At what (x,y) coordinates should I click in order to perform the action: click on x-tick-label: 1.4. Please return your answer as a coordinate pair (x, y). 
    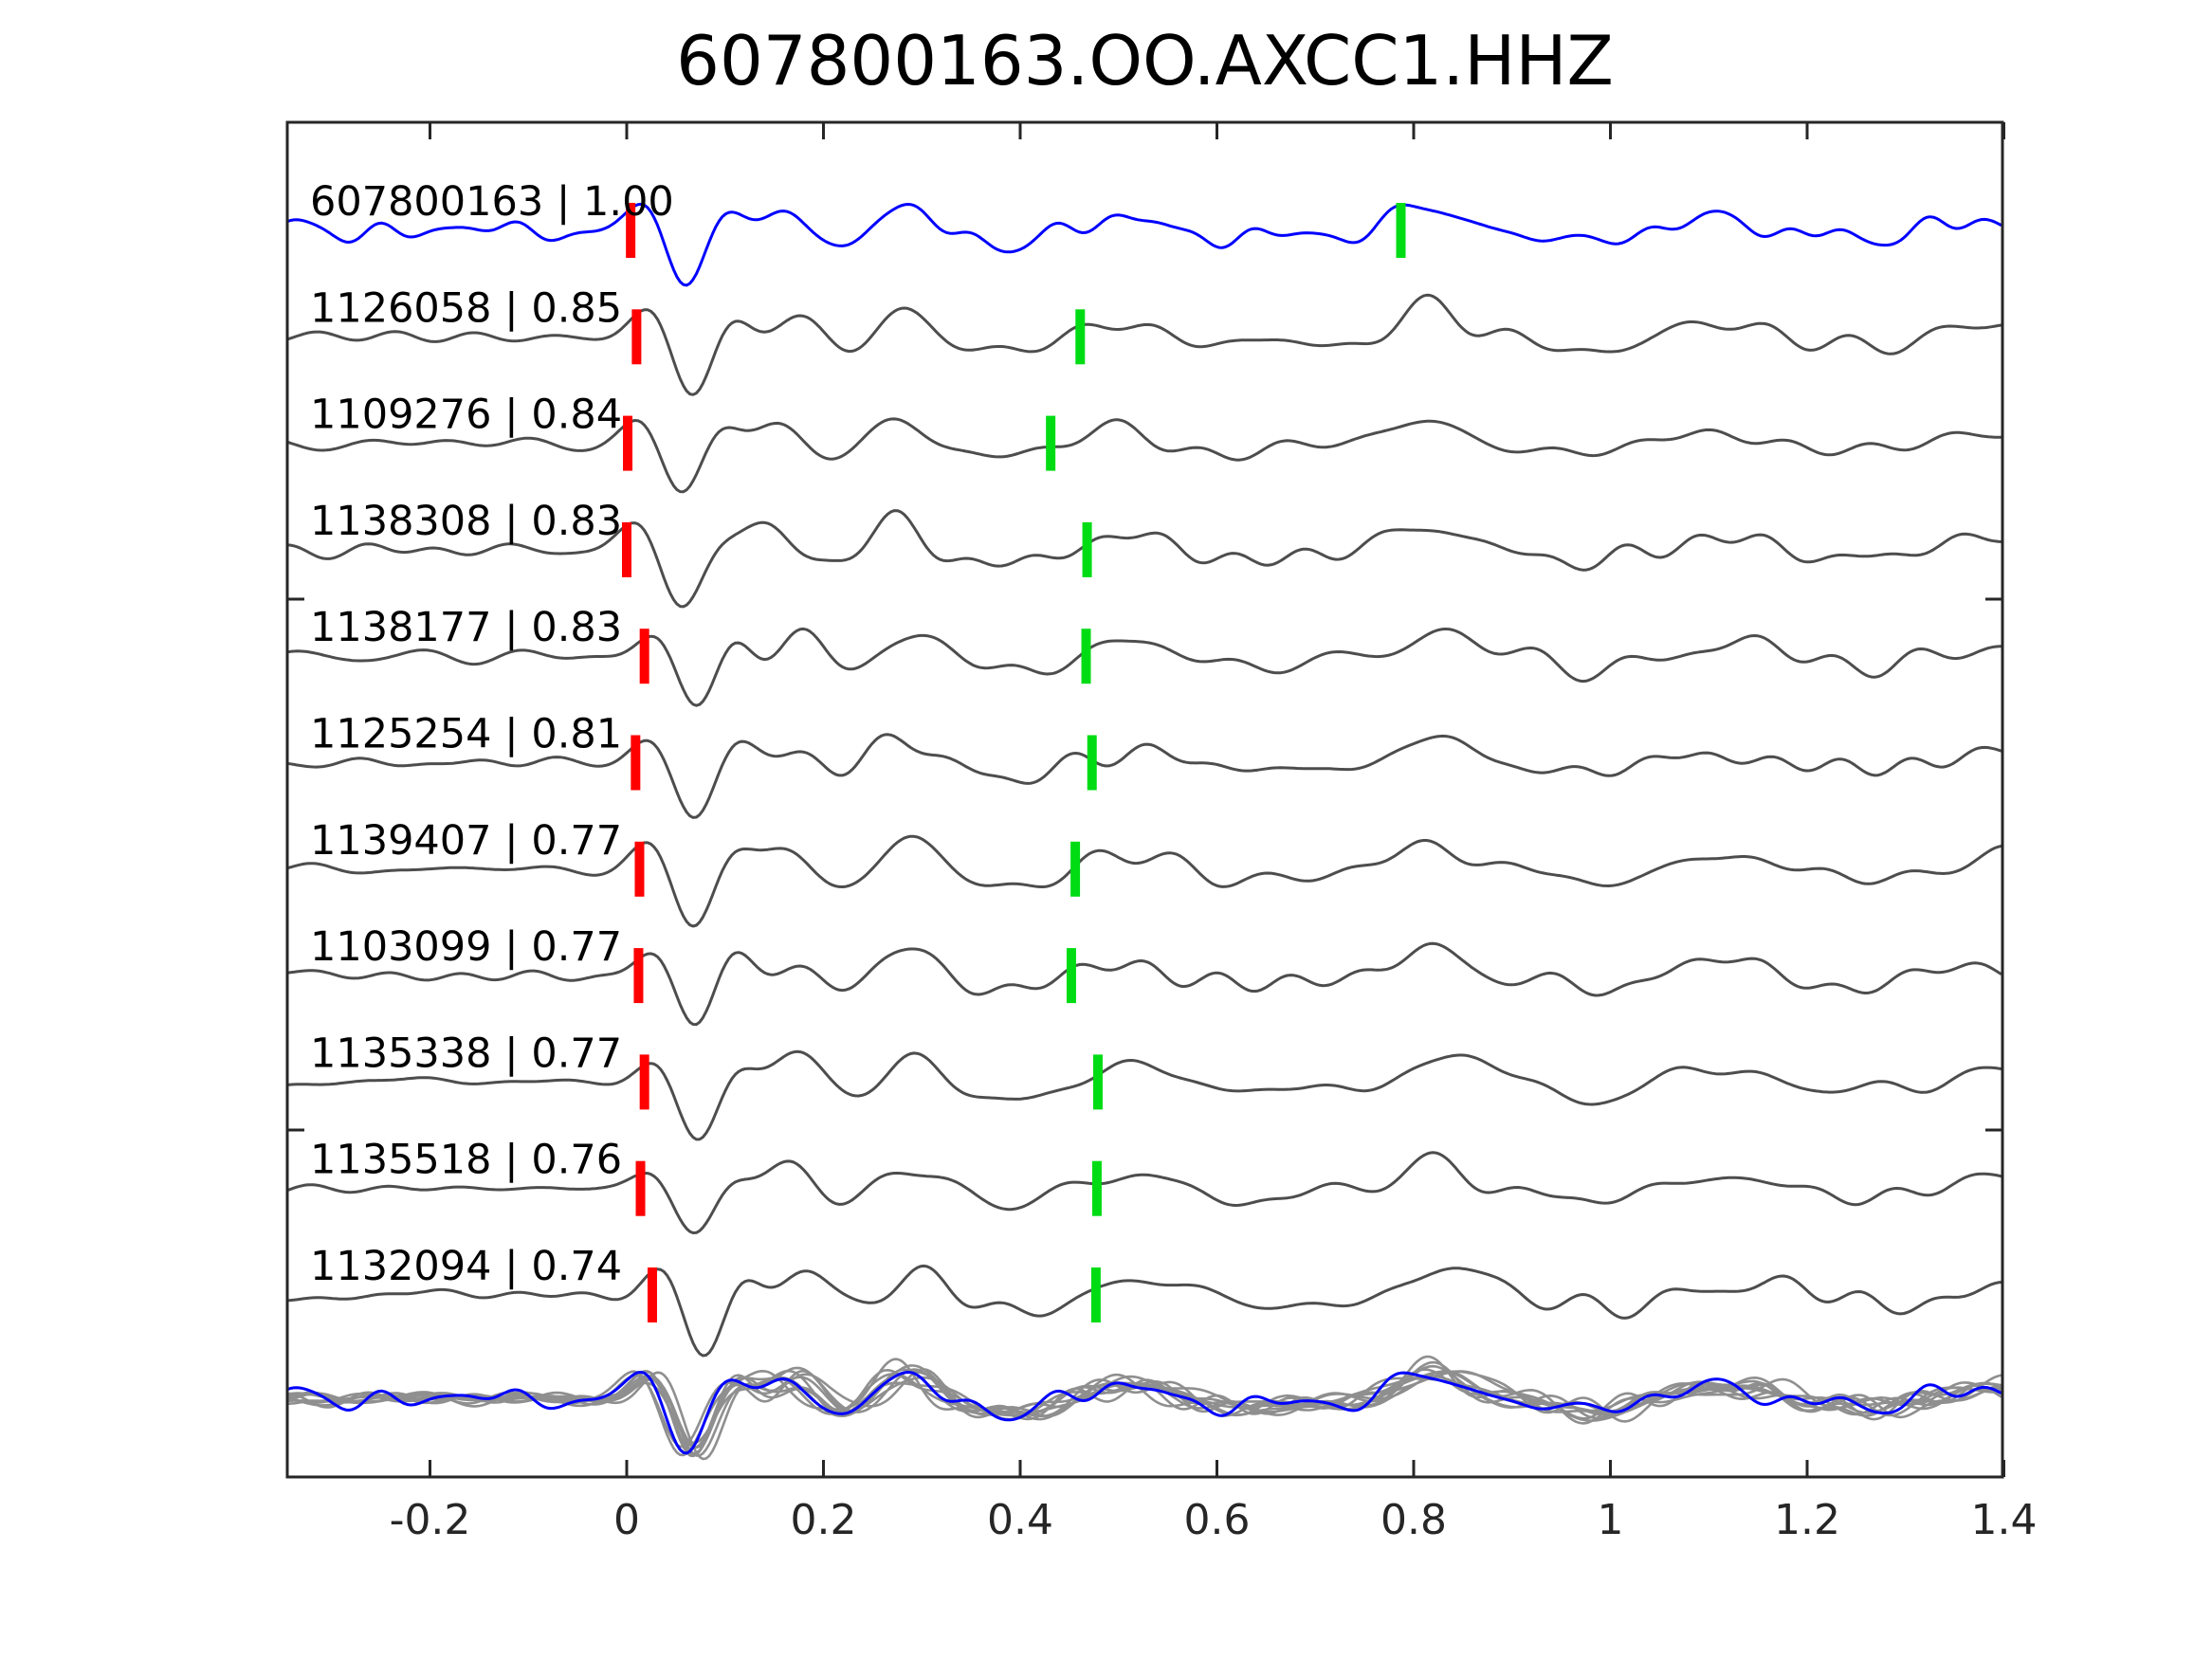
    Looking at the image, I should click on (2004, 1520).